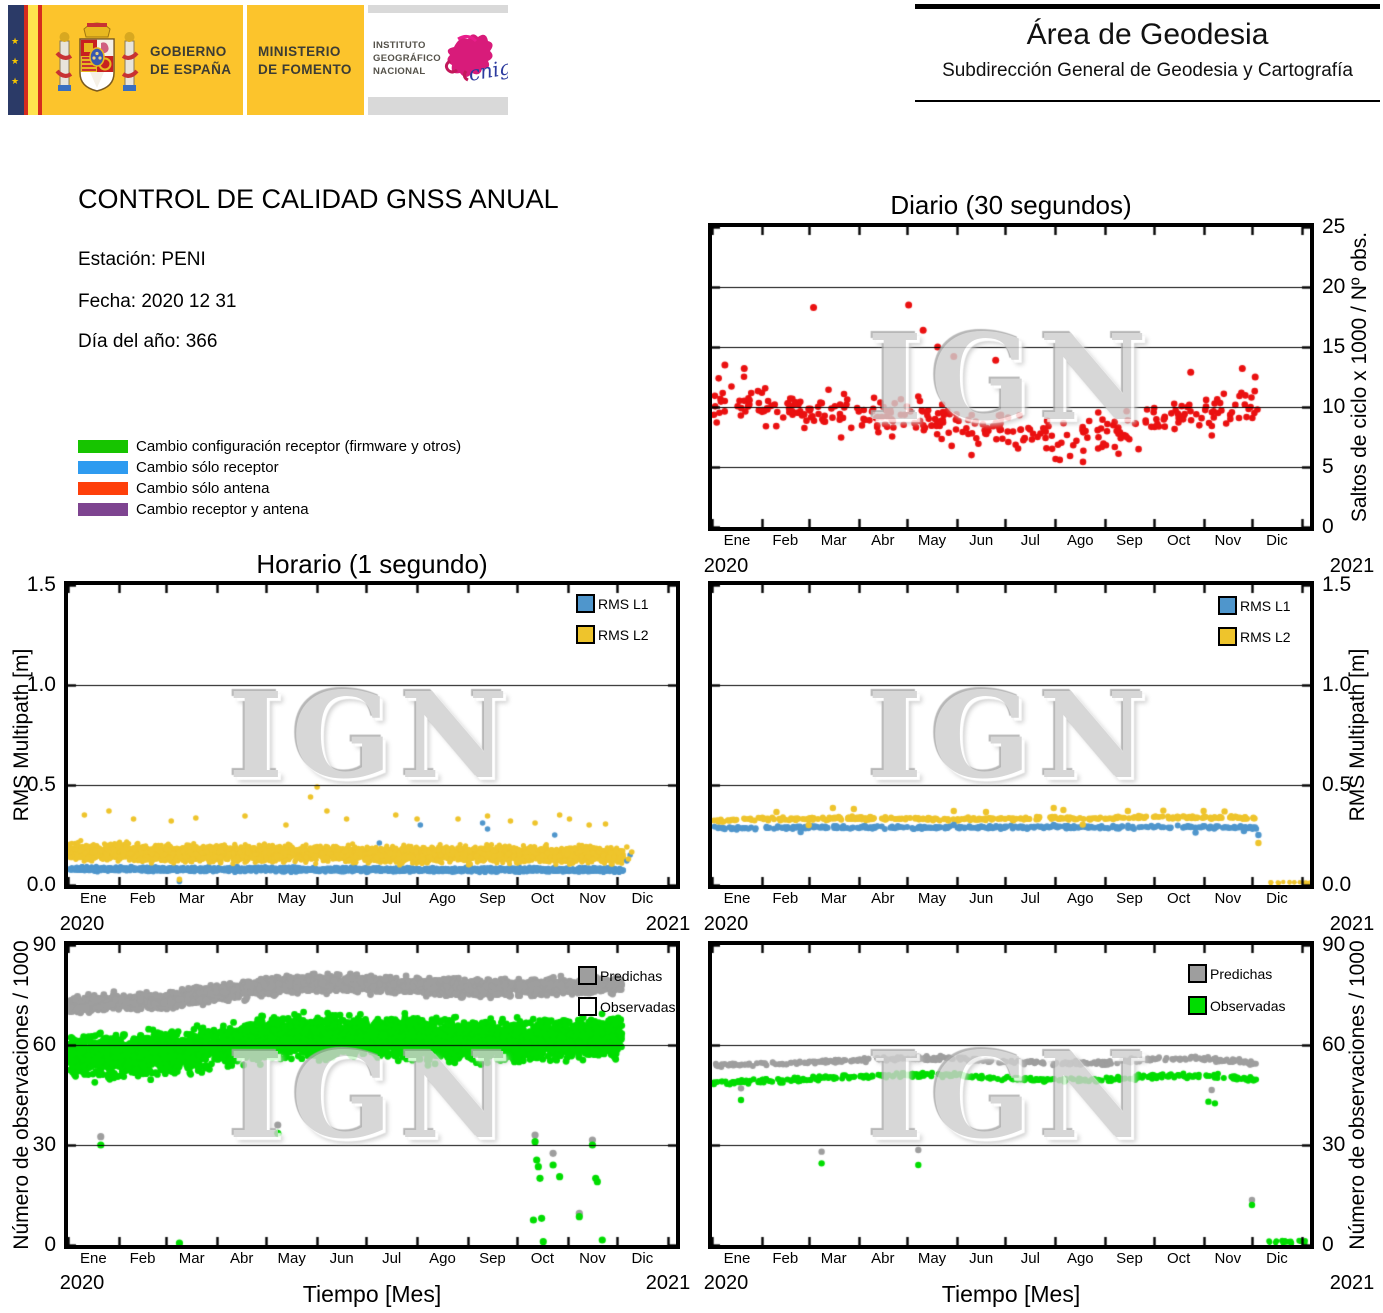 This screenshot has height=1313, width=1383. Describe the element at coordinates (33, 60) in the screenshot. I see `spain-flag-yellow-stripe` at that location.